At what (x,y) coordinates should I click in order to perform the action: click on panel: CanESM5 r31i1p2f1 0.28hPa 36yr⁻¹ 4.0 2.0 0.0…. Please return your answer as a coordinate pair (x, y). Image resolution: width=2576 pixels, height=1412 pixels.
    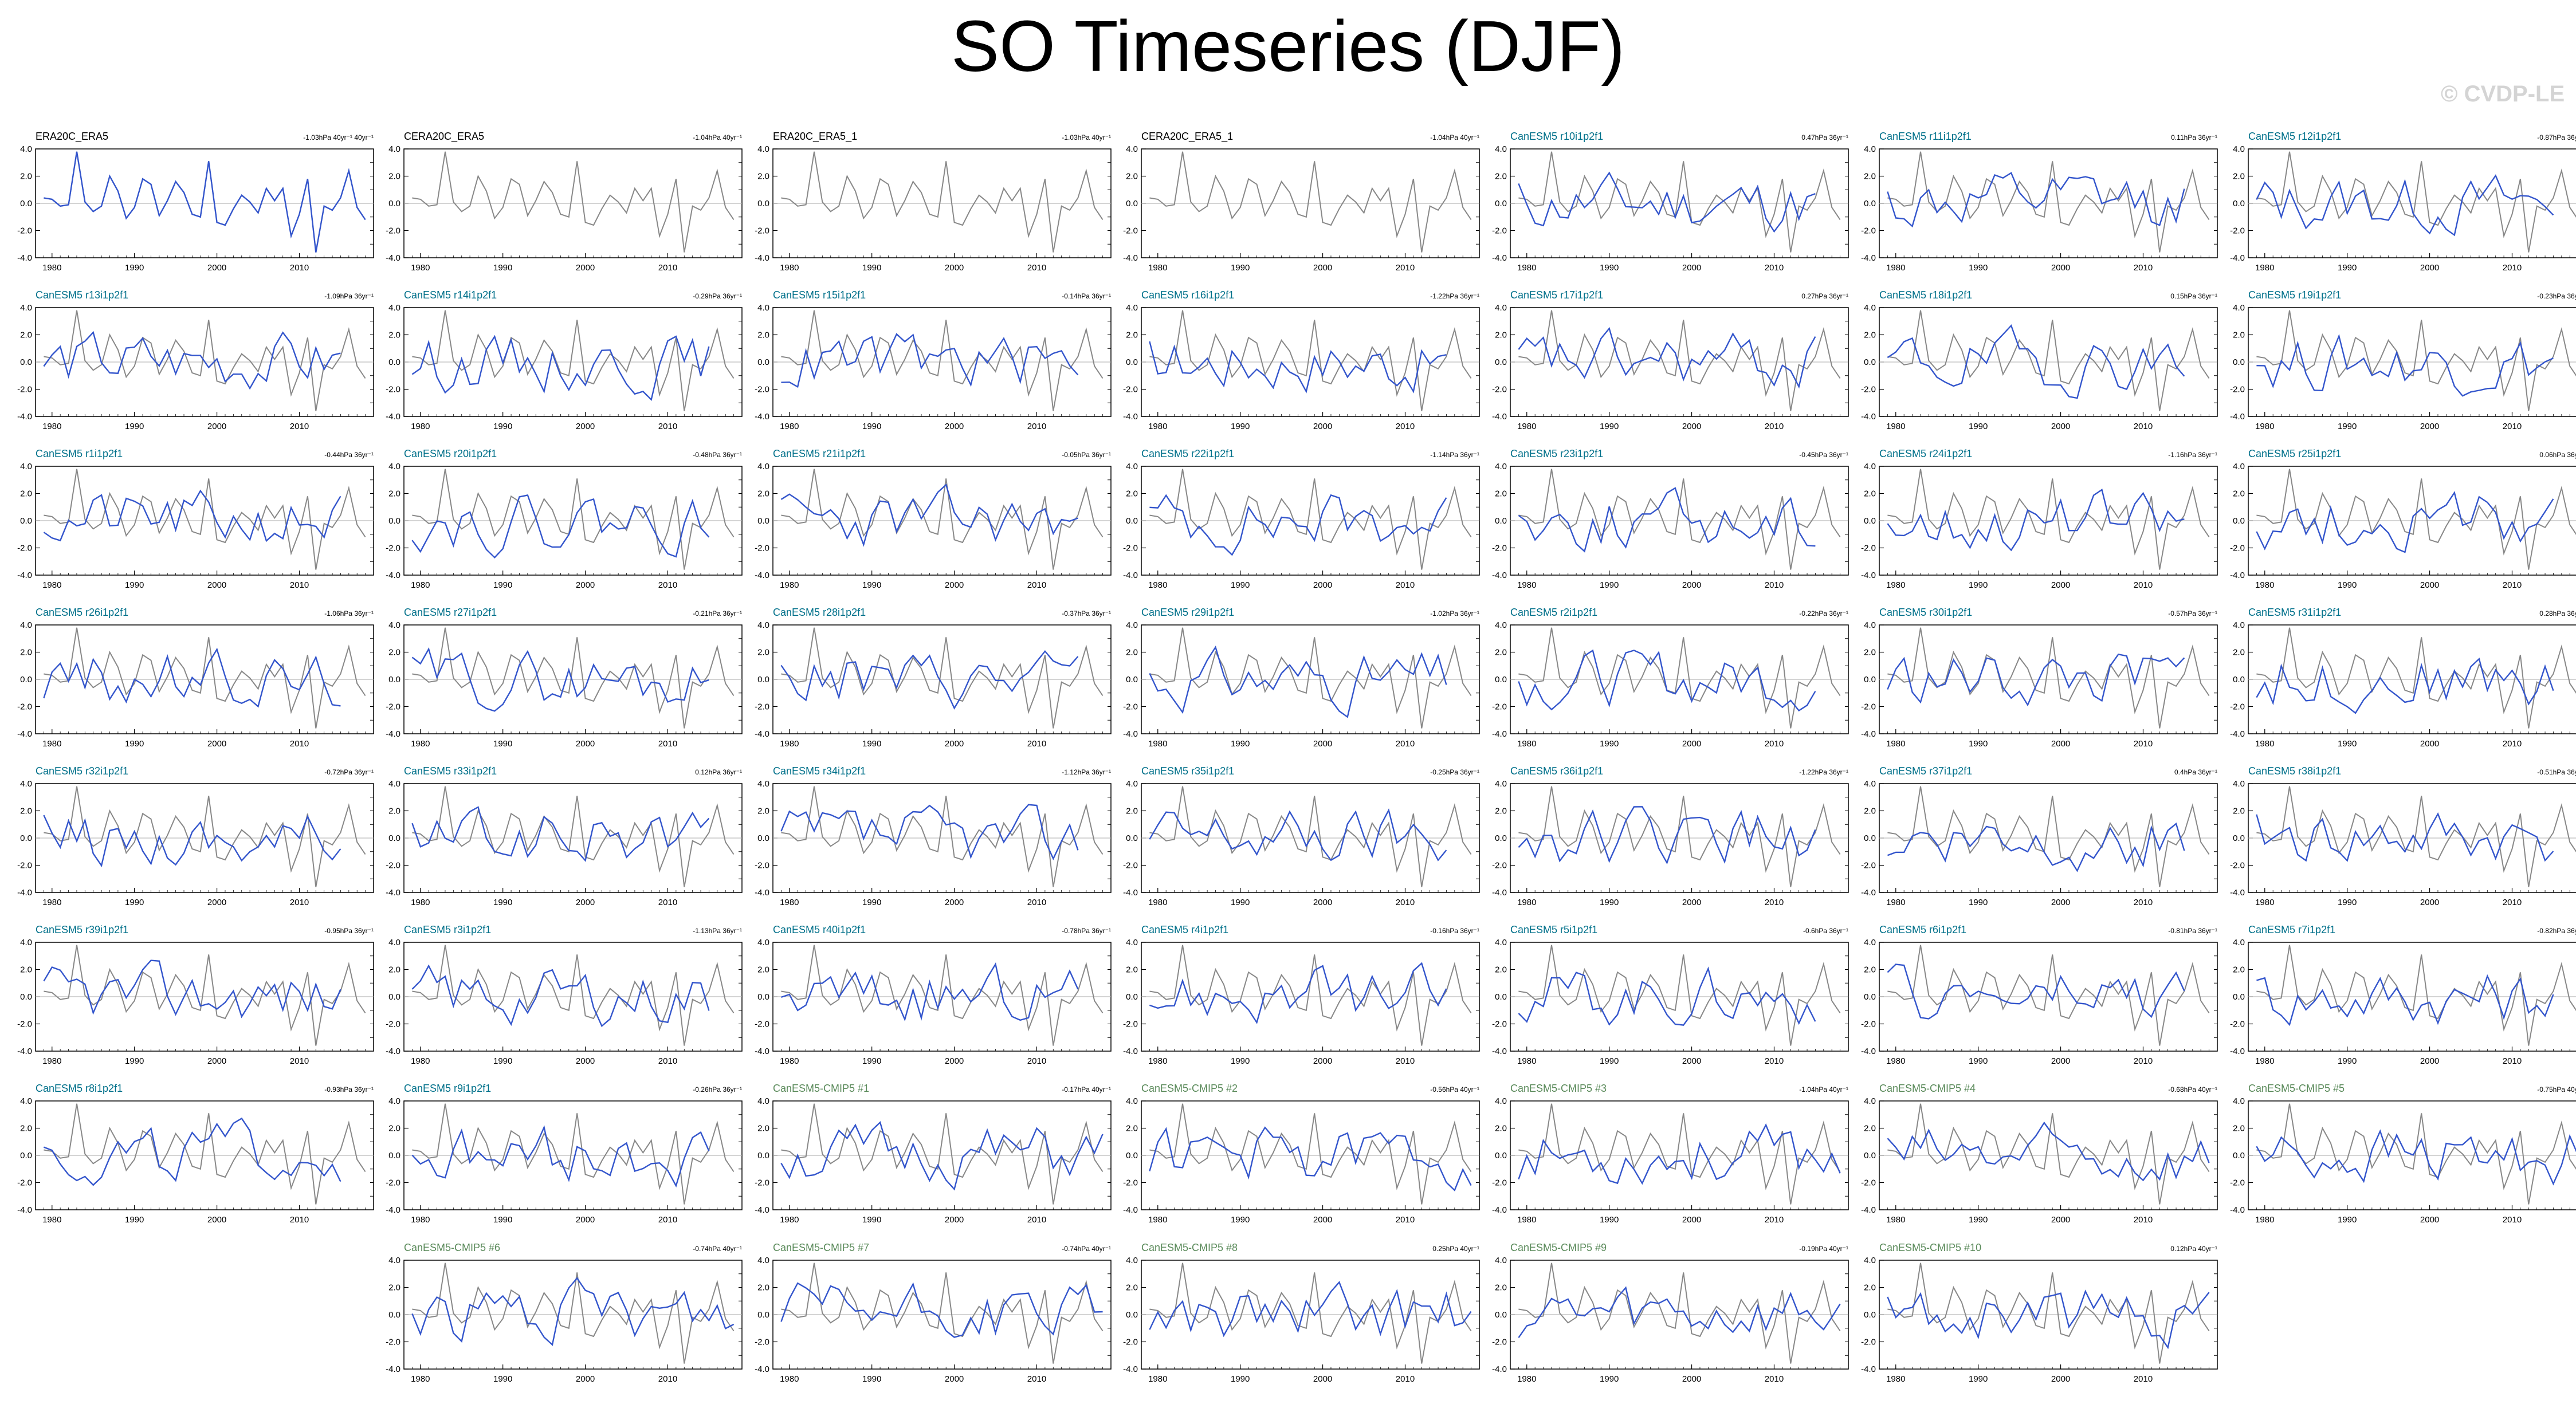
    Looking at the image, I should click on (2403, 678).